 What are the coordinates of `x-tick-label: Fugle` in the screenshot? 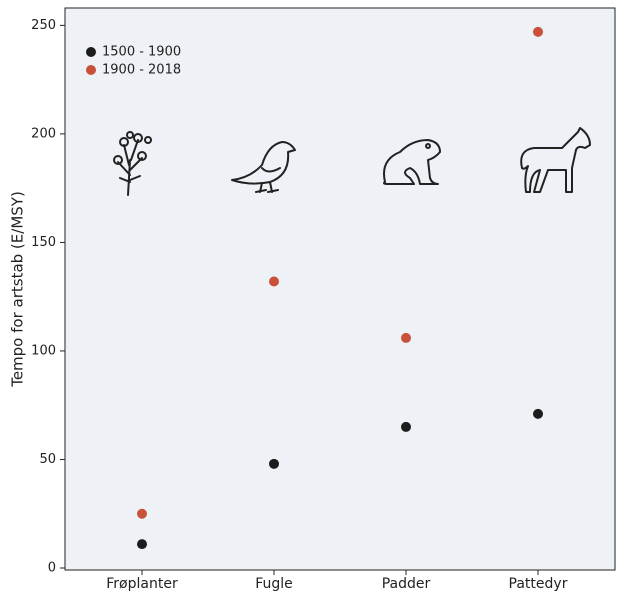 It's located at (274, 584).